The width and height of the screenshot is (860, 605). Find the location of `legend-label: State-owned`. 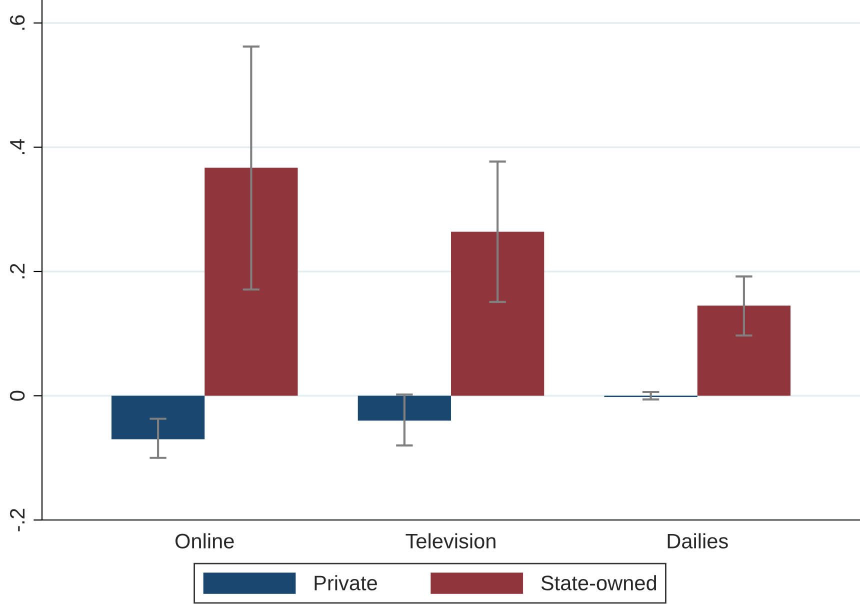

legend-label: State-owned is located at coordinates (598, 582).